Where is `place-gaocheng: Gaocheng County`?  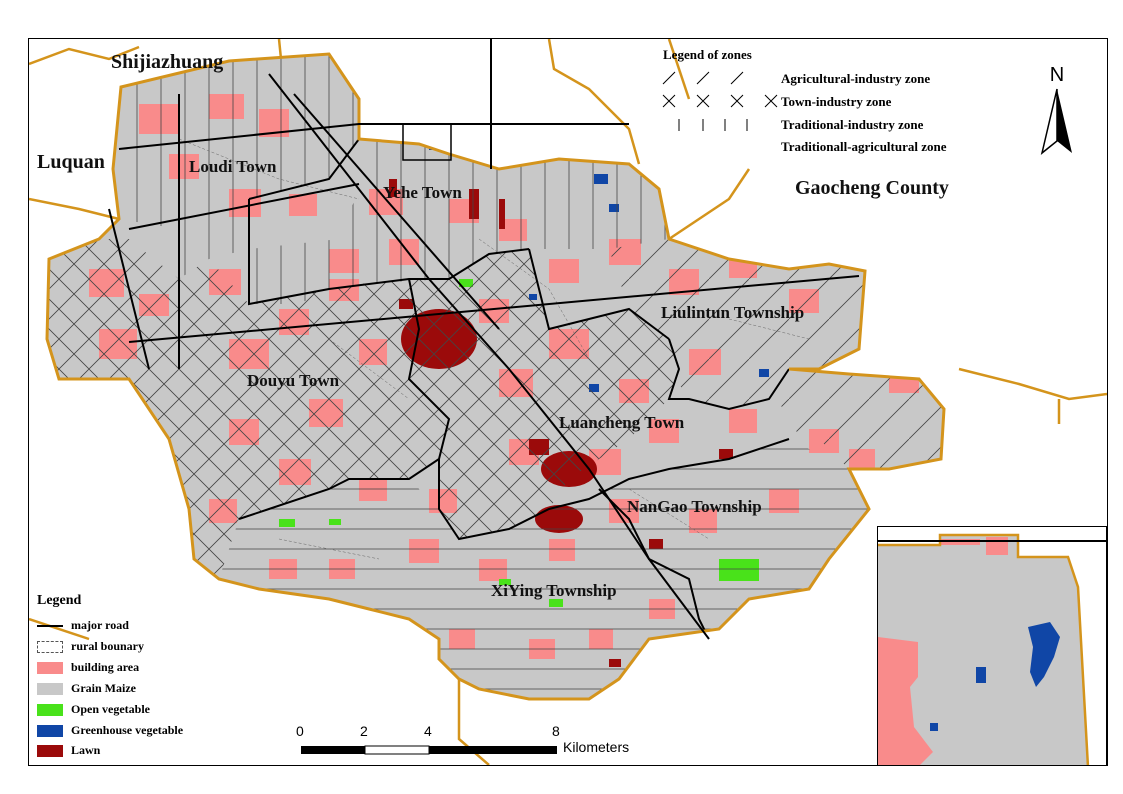 place-gaocheng: Gaocheng County is located at coordinates (872, 188).